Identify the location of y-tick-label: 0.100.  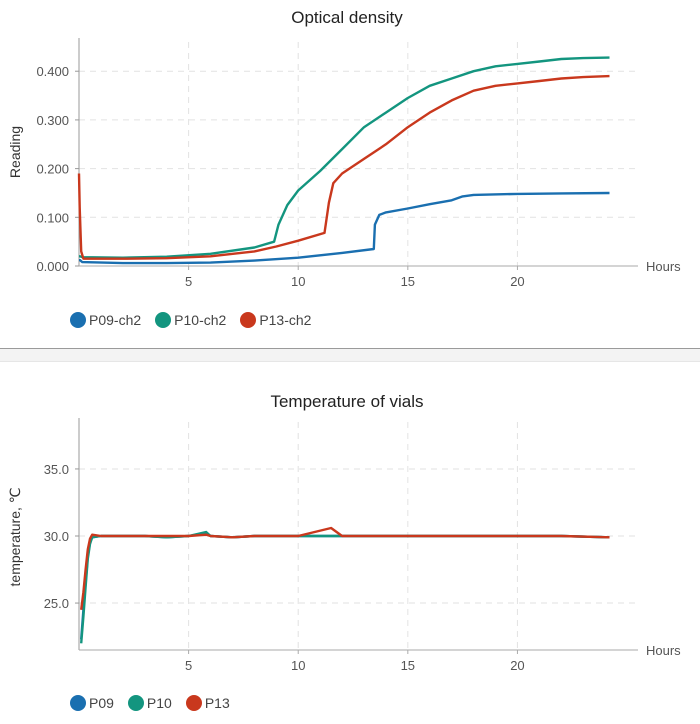
(52, 217).